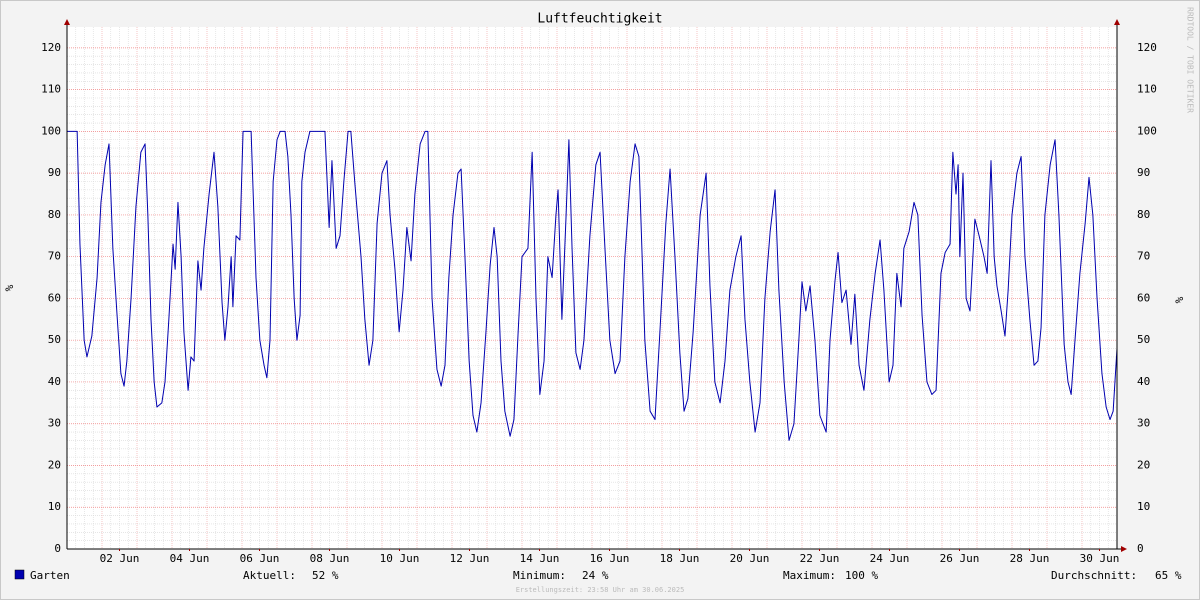  Describe the element at coordinates (1190, 60) in the screenshot. I see `watermark: RRDTOOL / TOBI OETIKER` at that location.